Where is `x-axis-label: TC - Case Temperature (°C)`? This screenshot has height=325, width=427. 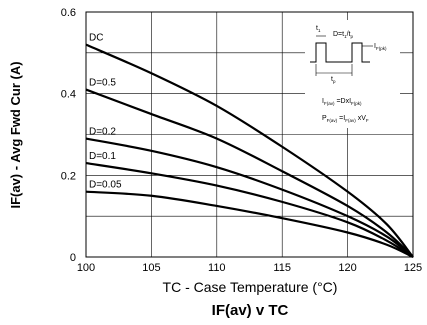
x-axis-label: TC - Case Temperature (°C) is located at coordinates (250, 287).